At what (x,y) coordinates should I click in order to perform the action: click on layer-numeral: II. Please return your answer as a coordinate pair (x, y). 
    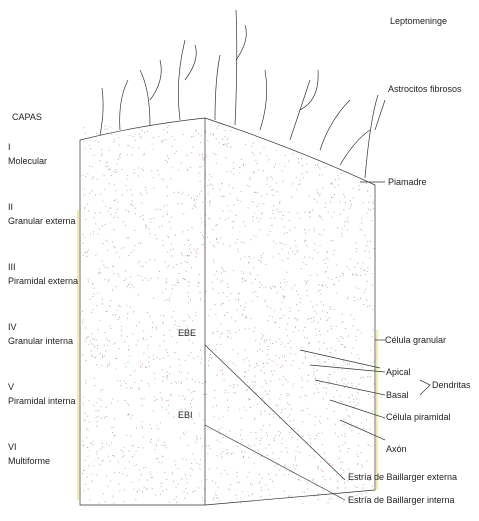
    Looking at the image, I should click on (10, 207).